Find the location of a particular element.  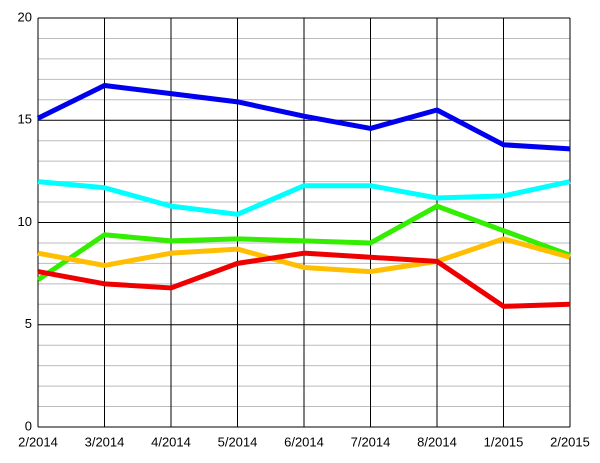

x-tick-label: 4/2014 is located at coordinates (171, 441).